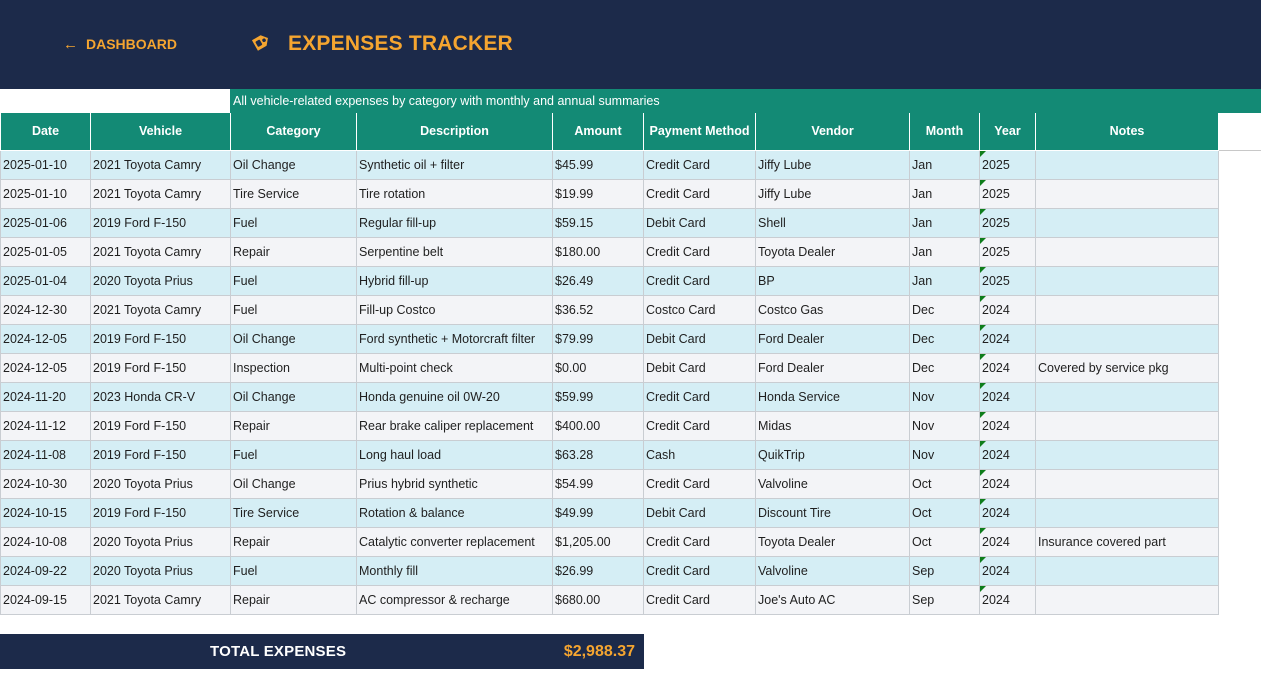  What do you see at coordinates (598, 367) in the screenshot?
I see `cell-amount: $0.00` at bounding box center [598, 367].